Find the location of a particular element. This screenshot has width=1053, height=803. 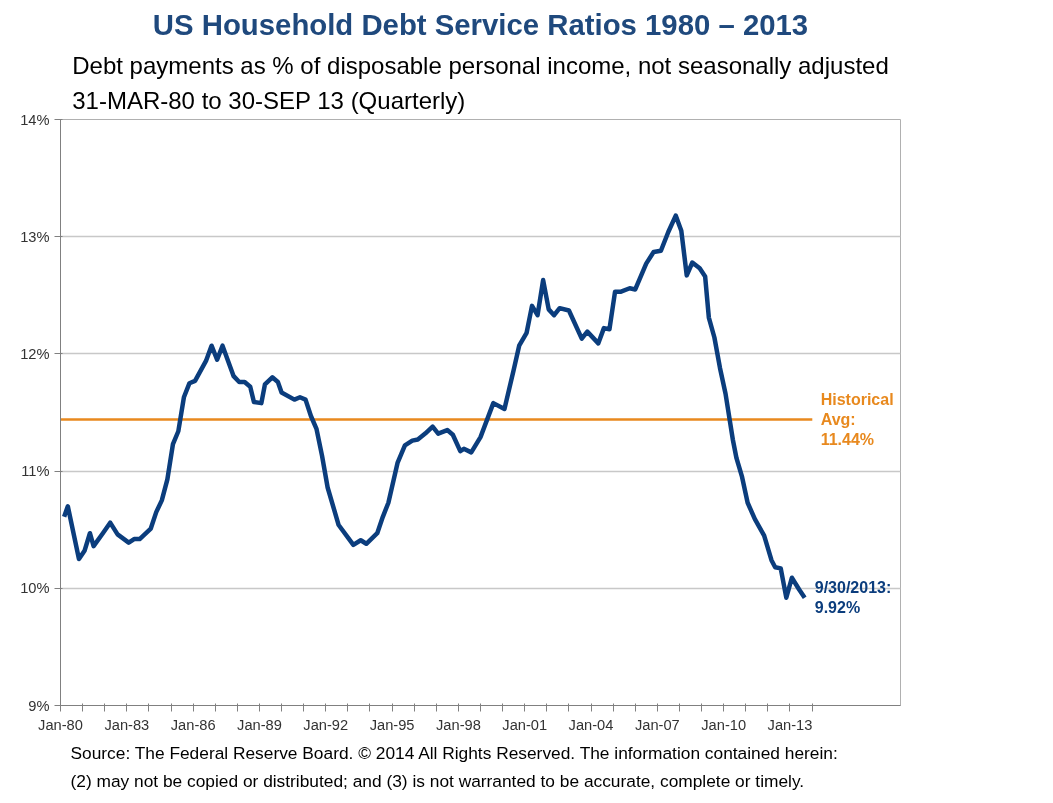

x-tick-label: Jan-10 is located at coordinates (724, 724).